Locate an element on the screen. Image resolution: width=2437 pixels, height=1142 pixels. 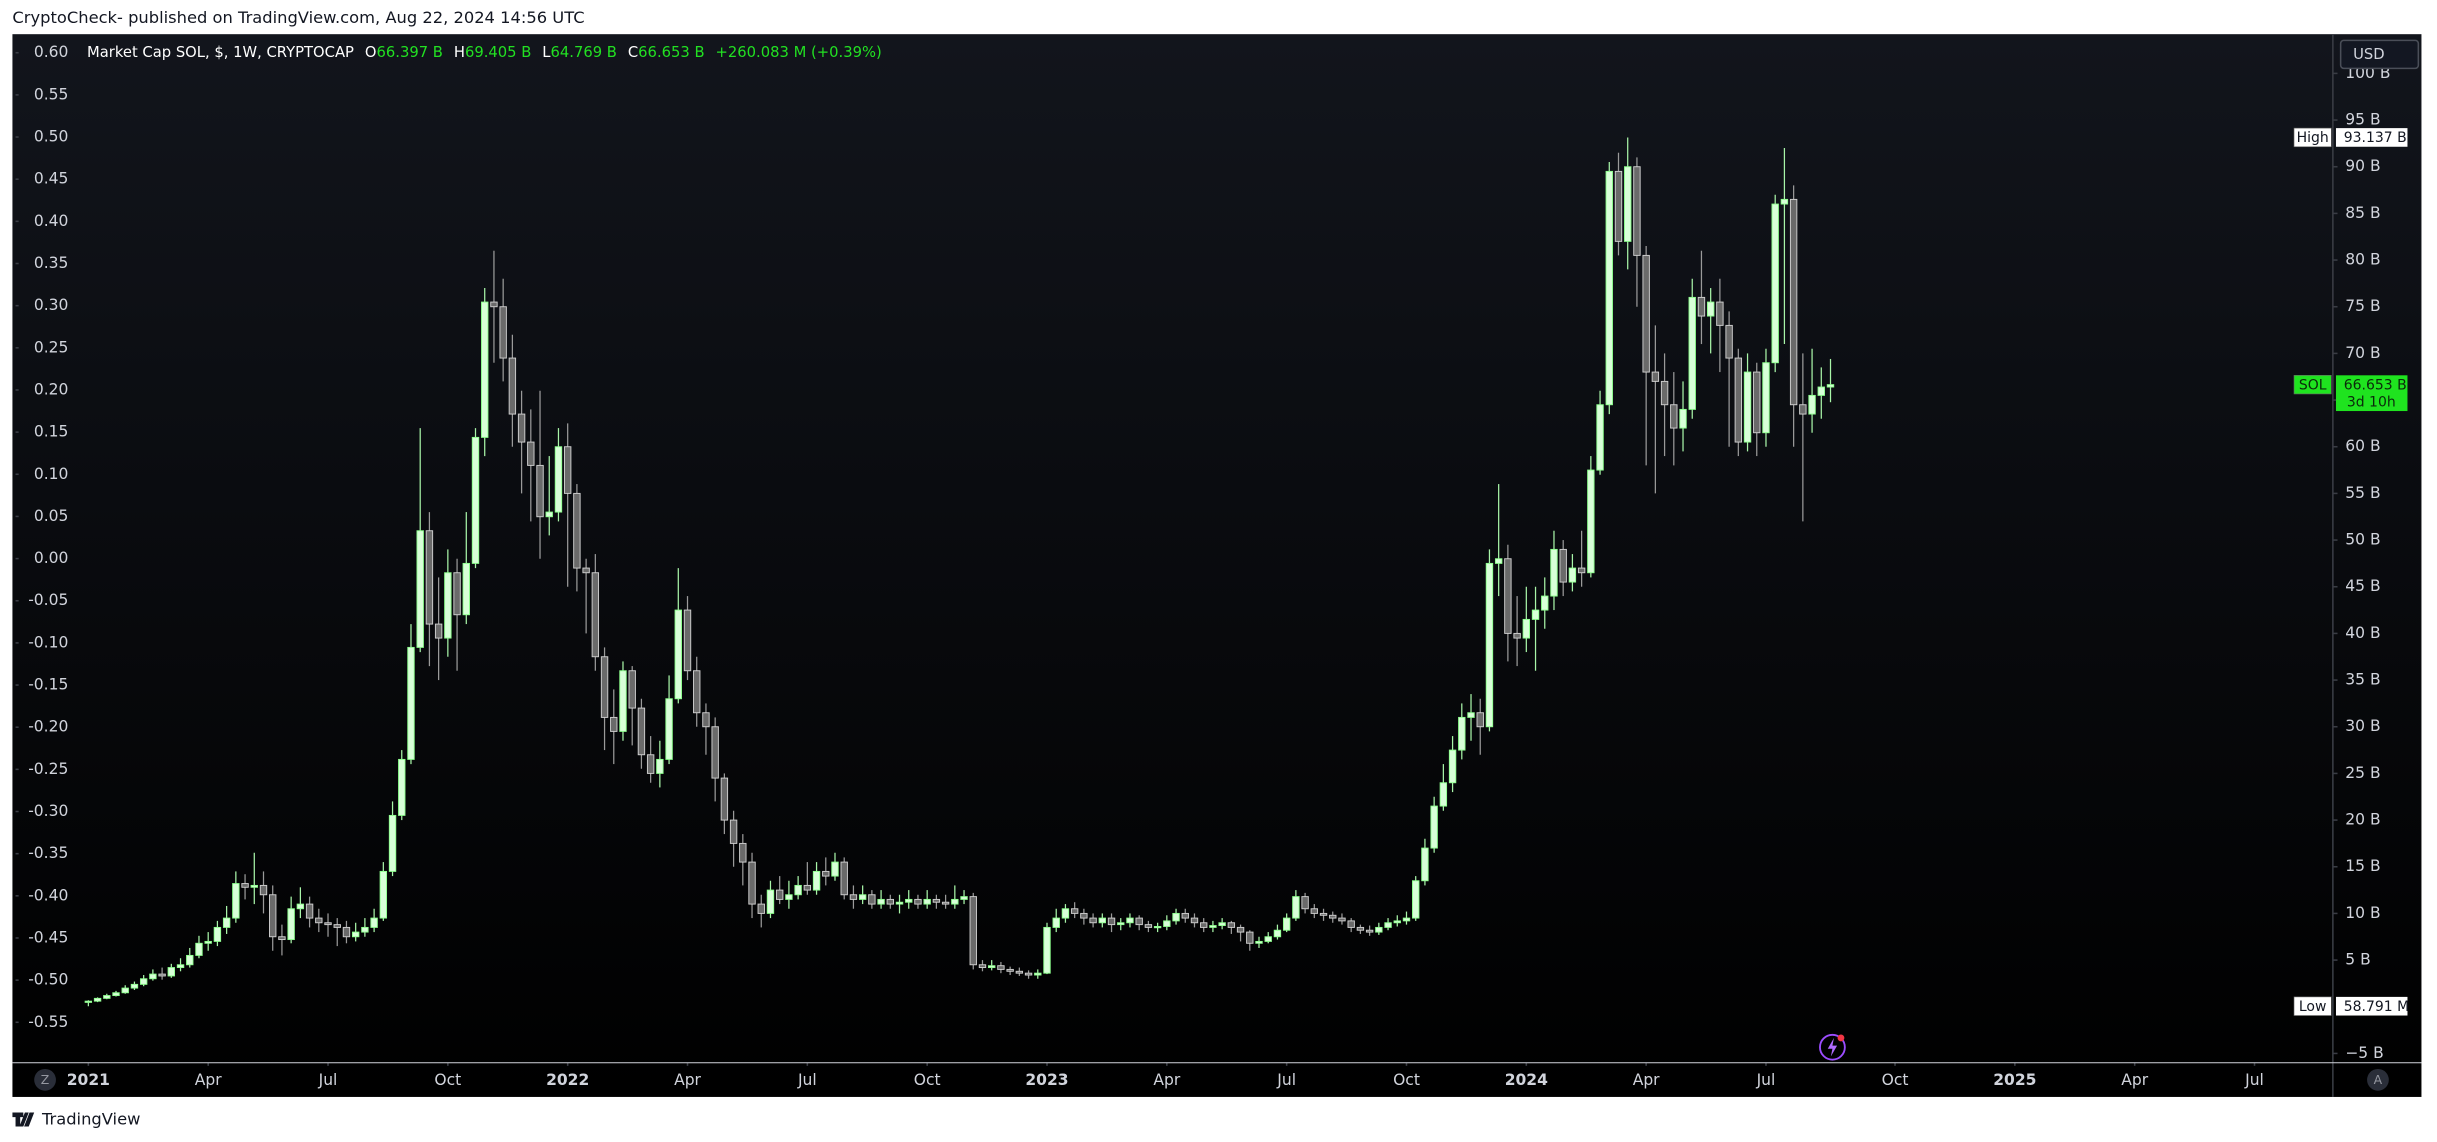
price-tag-key: High is located at coordinates (2313, 138).